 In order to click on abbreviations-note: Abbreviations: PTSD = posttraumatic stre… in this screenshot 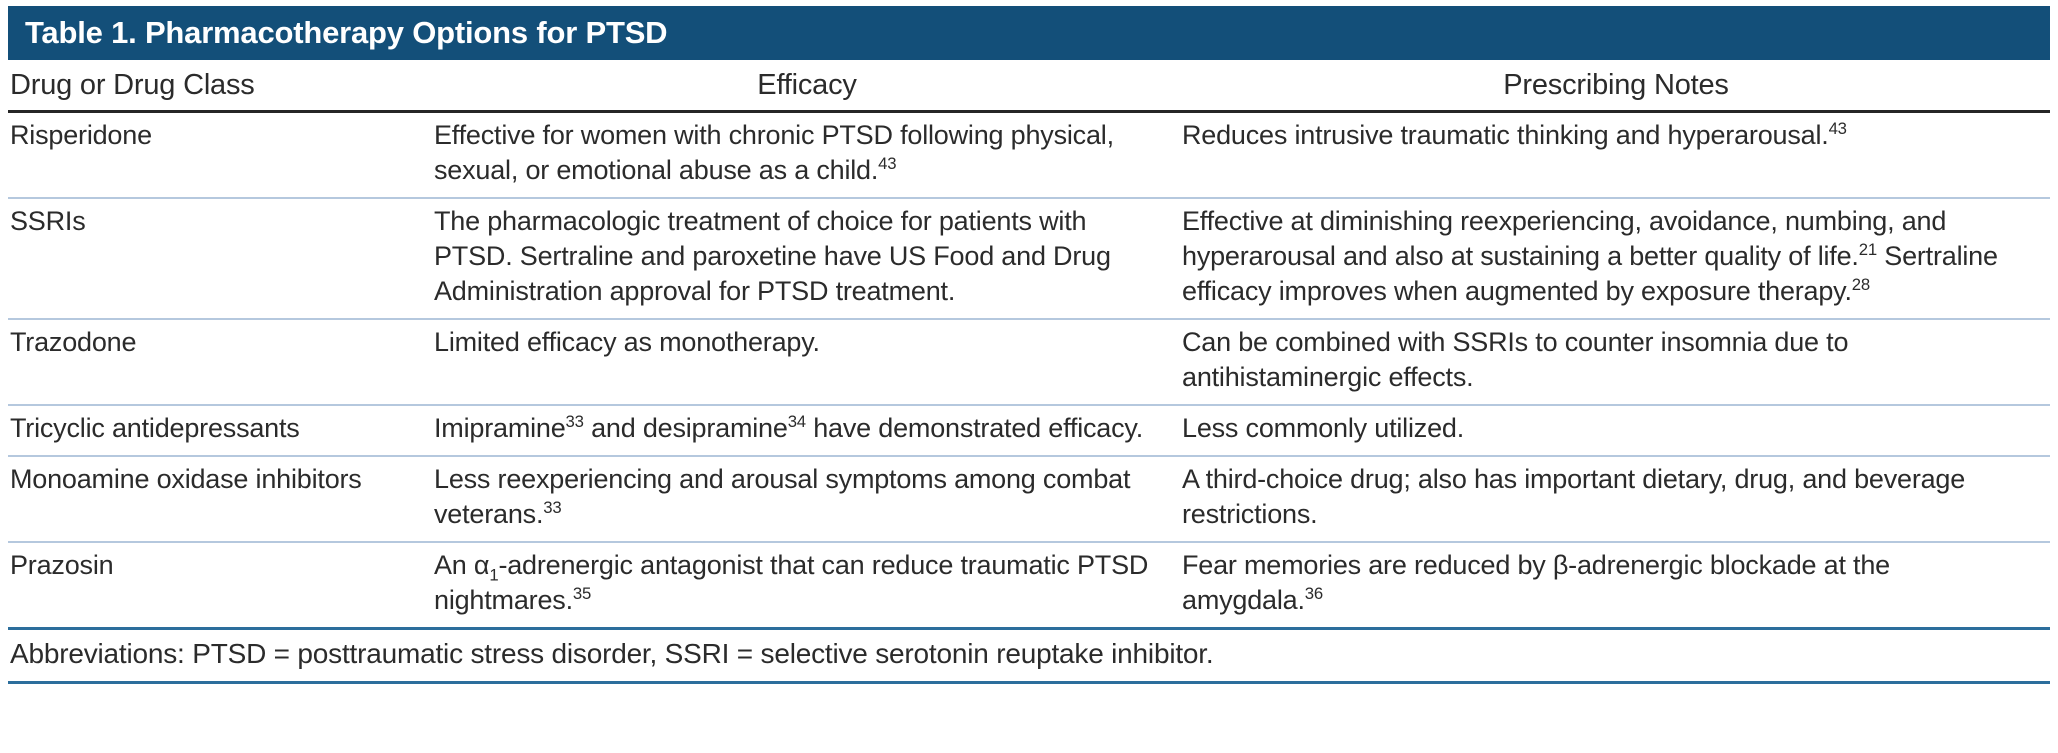, I will do `click(1029, 655)`.